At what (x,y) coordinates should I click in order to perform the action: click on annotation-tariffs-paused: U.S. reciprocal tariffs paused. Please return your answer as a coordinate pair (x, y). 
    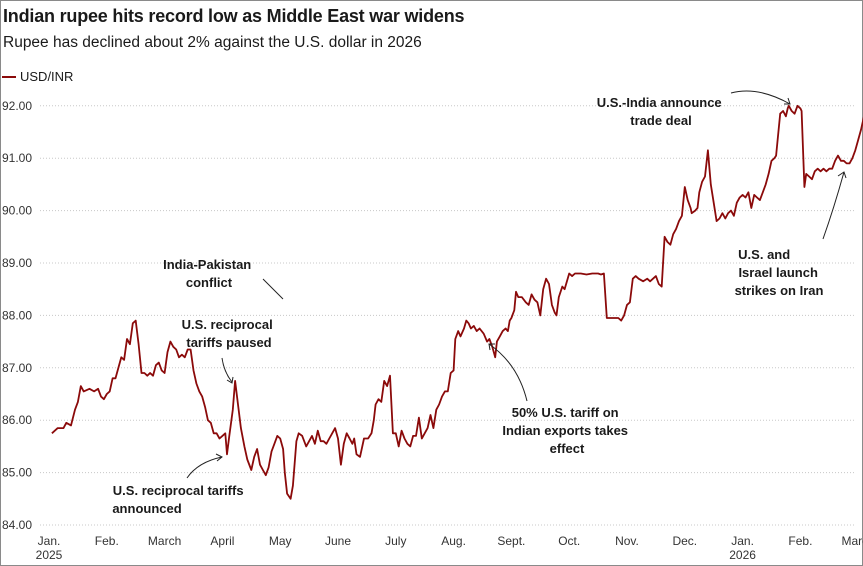
    Looking at the image, I should click on (229, 350).